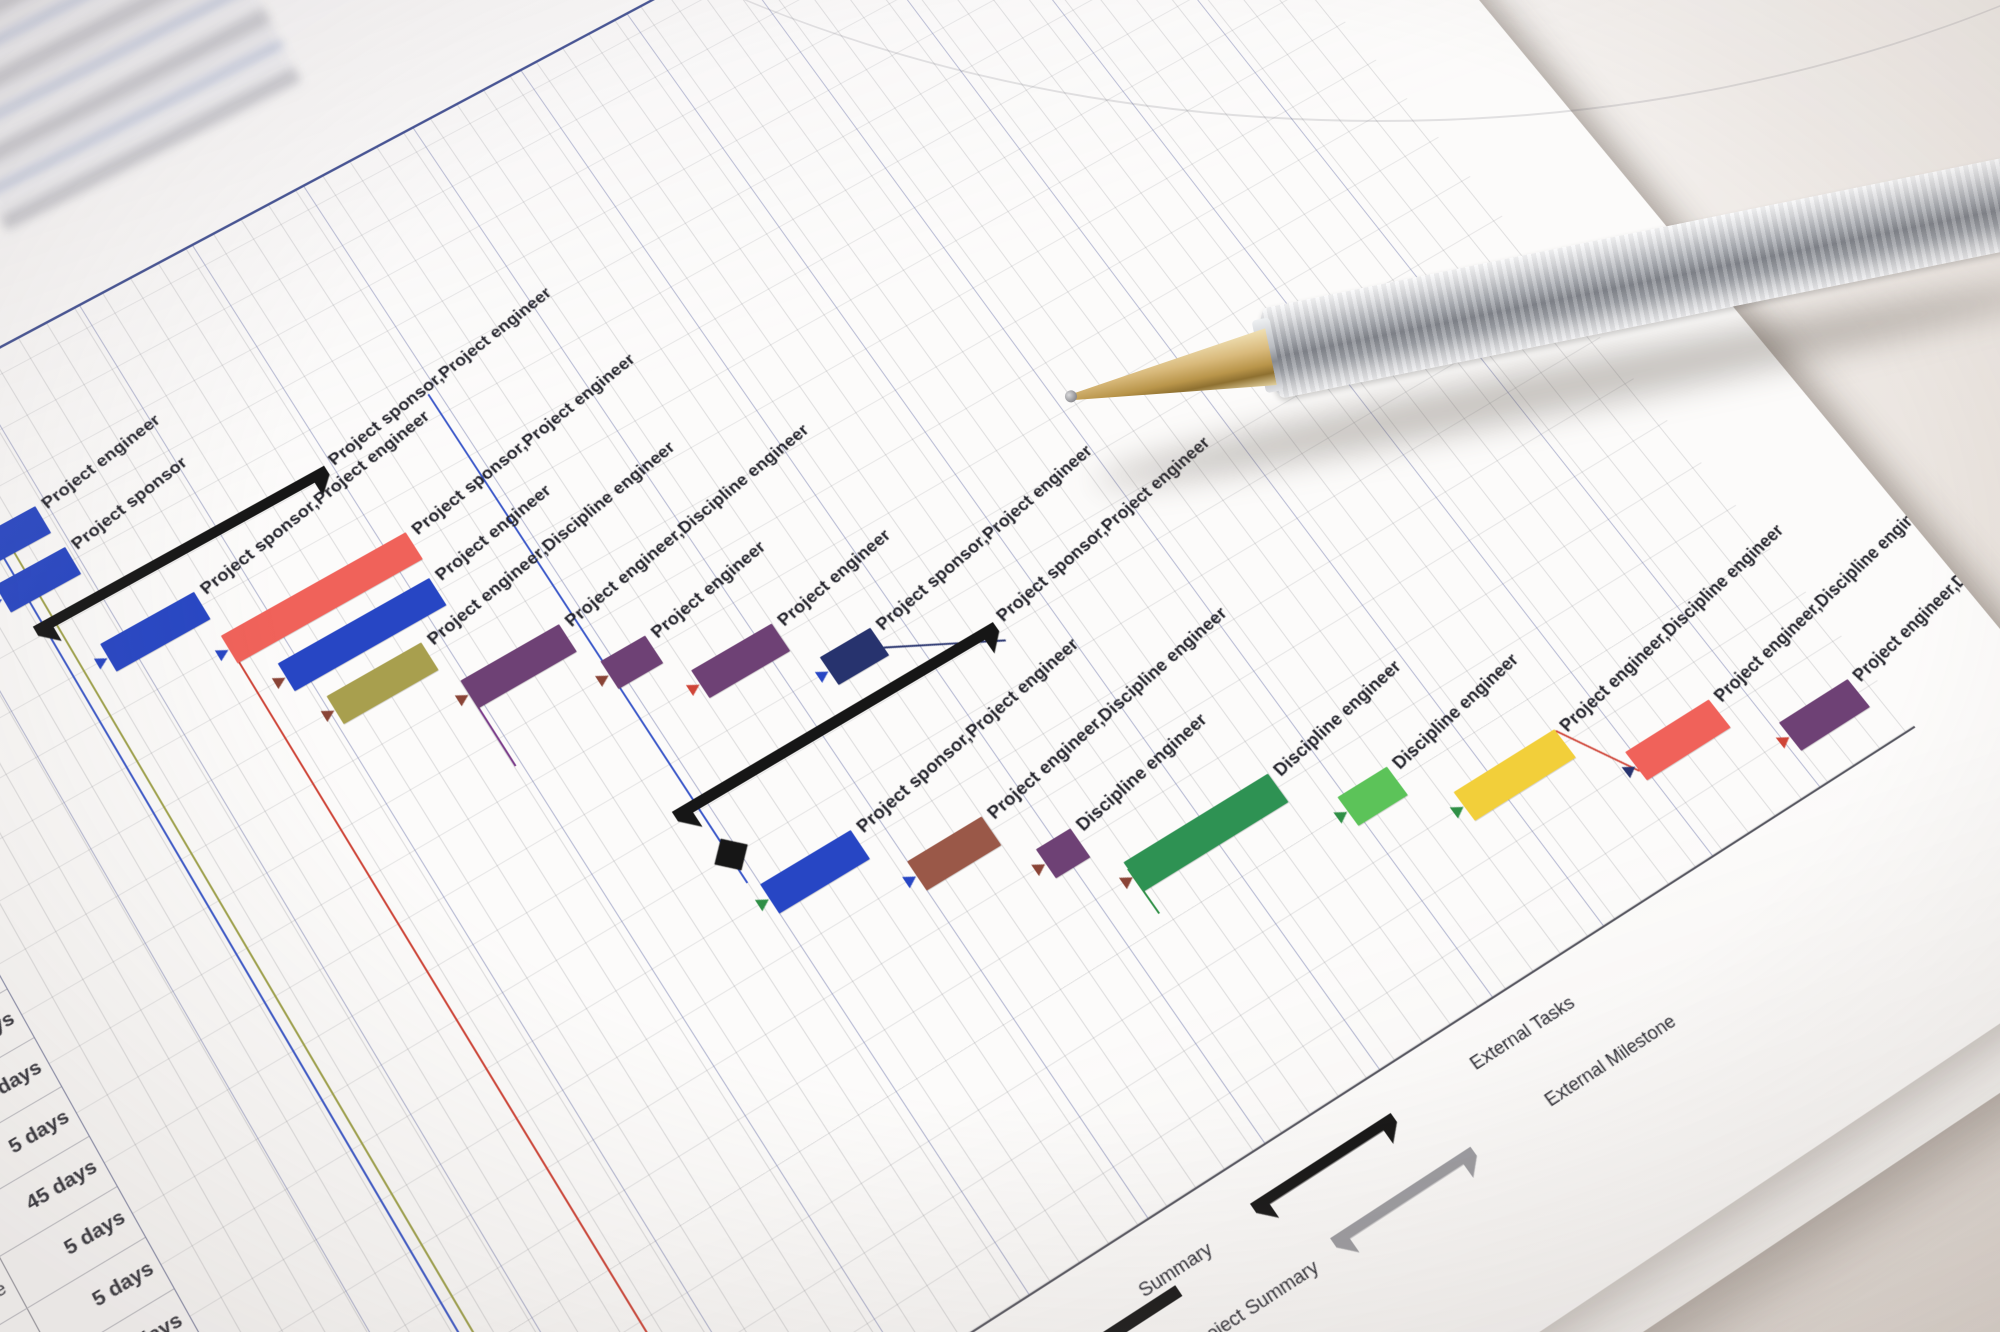  Describe the element at coordinates (1610, 1061) in the screenshot. I see `legend-external-milestone-label: External Milestone` at that location.